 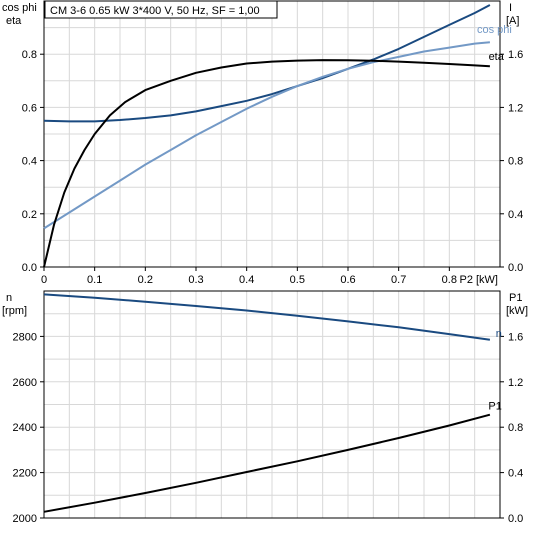 I want to click on left-tick-label: 2800, so click(x=25, y=337).